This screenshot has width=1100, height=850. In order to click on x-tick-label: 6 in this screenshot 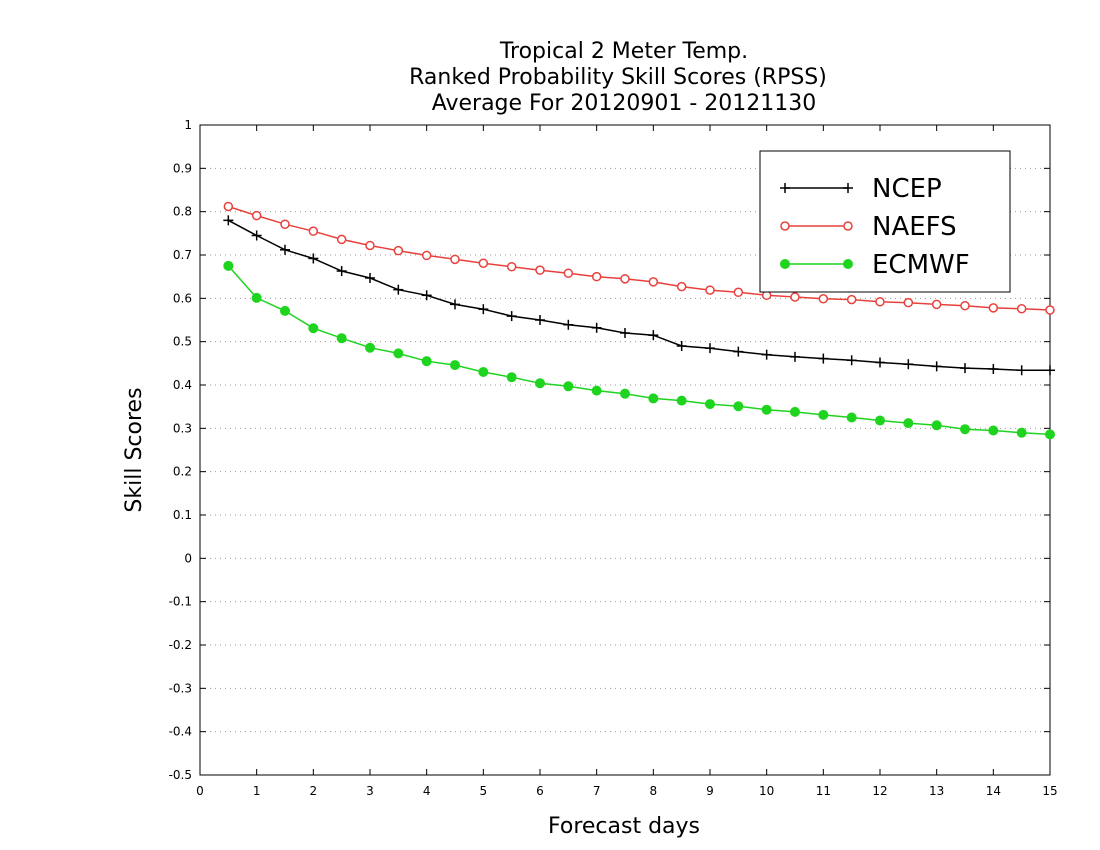, I will do `click(540, 791)`.